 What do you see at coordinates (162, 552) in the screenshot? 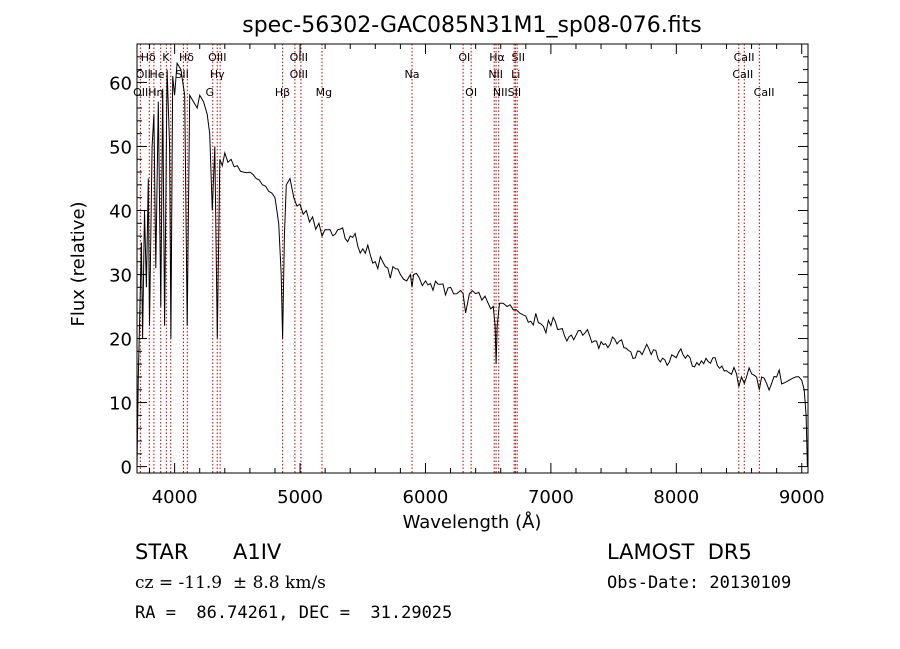
I see `object-class: STAR` at bounding box center [162, 552].